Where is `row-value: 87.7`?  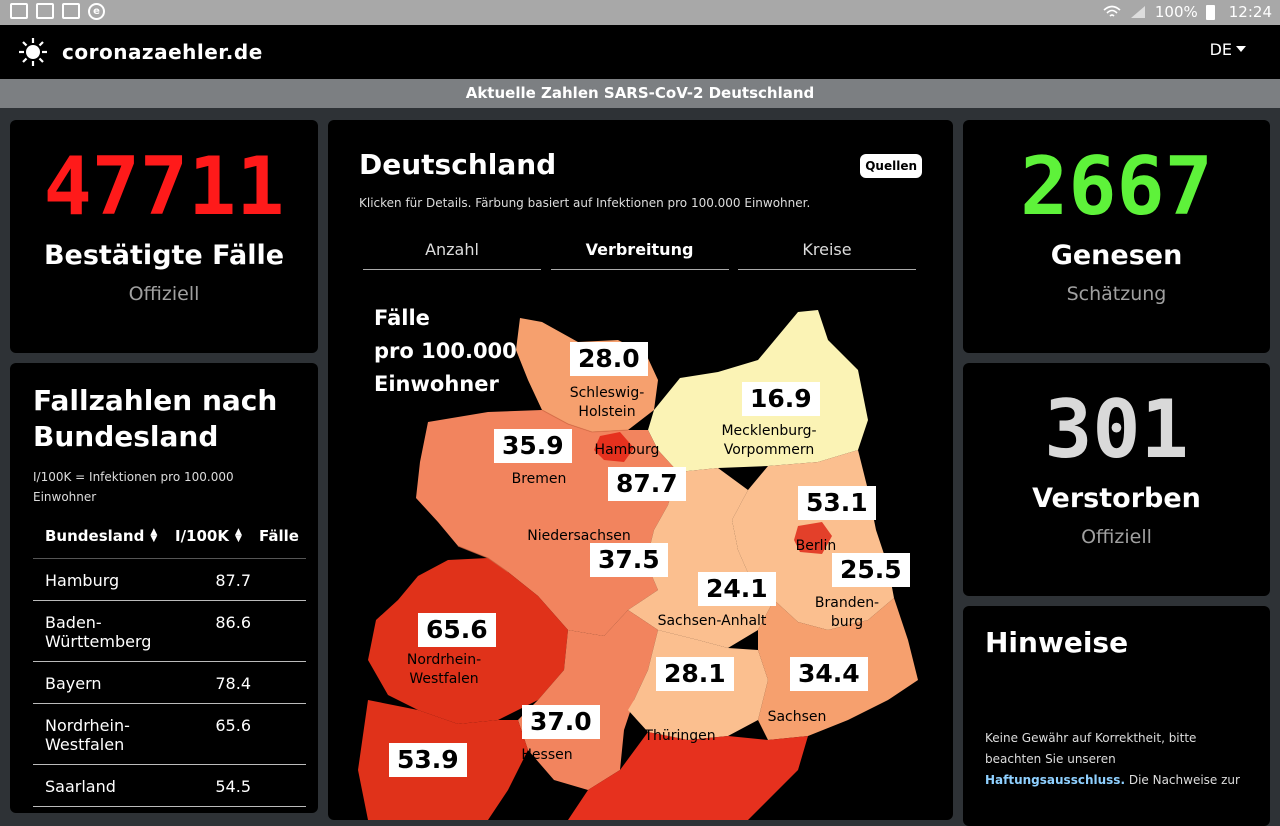
row-value: 87.7 is located at coordinates (233, 580).